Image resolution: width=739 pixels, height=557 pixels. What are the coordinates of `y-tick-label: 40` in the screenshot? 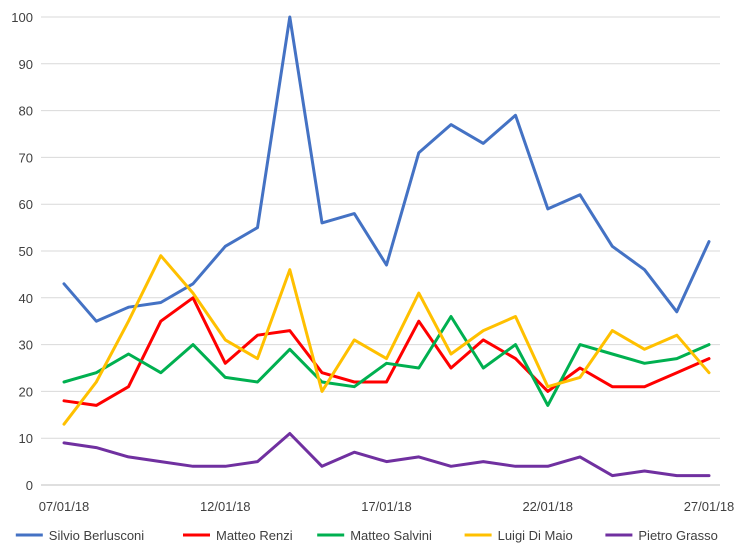 It's located at (26, 298).